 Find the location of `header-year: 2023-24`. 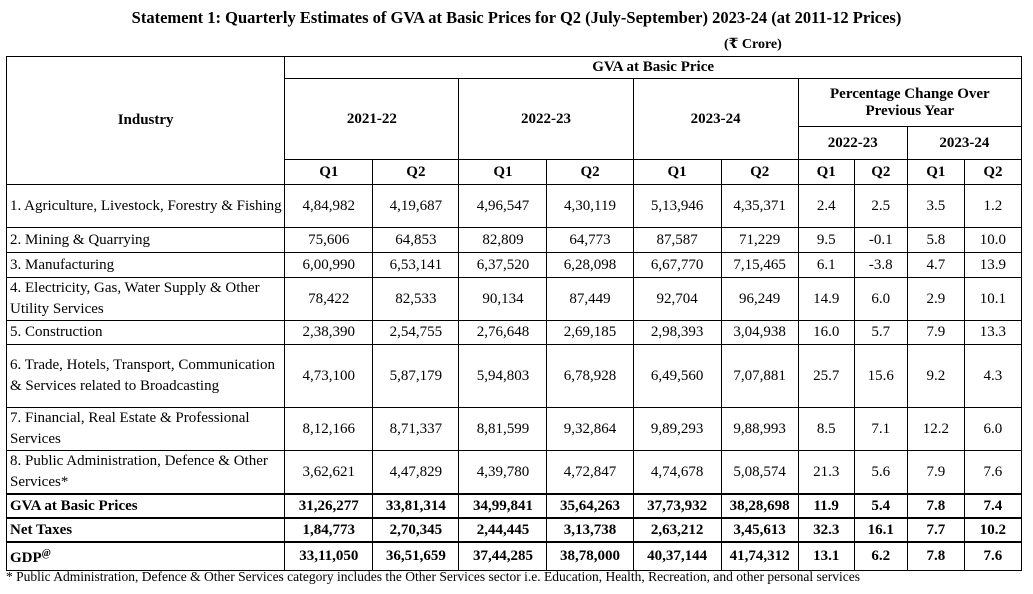

header-year: 2023-24 is located at coordinates (715, 119).